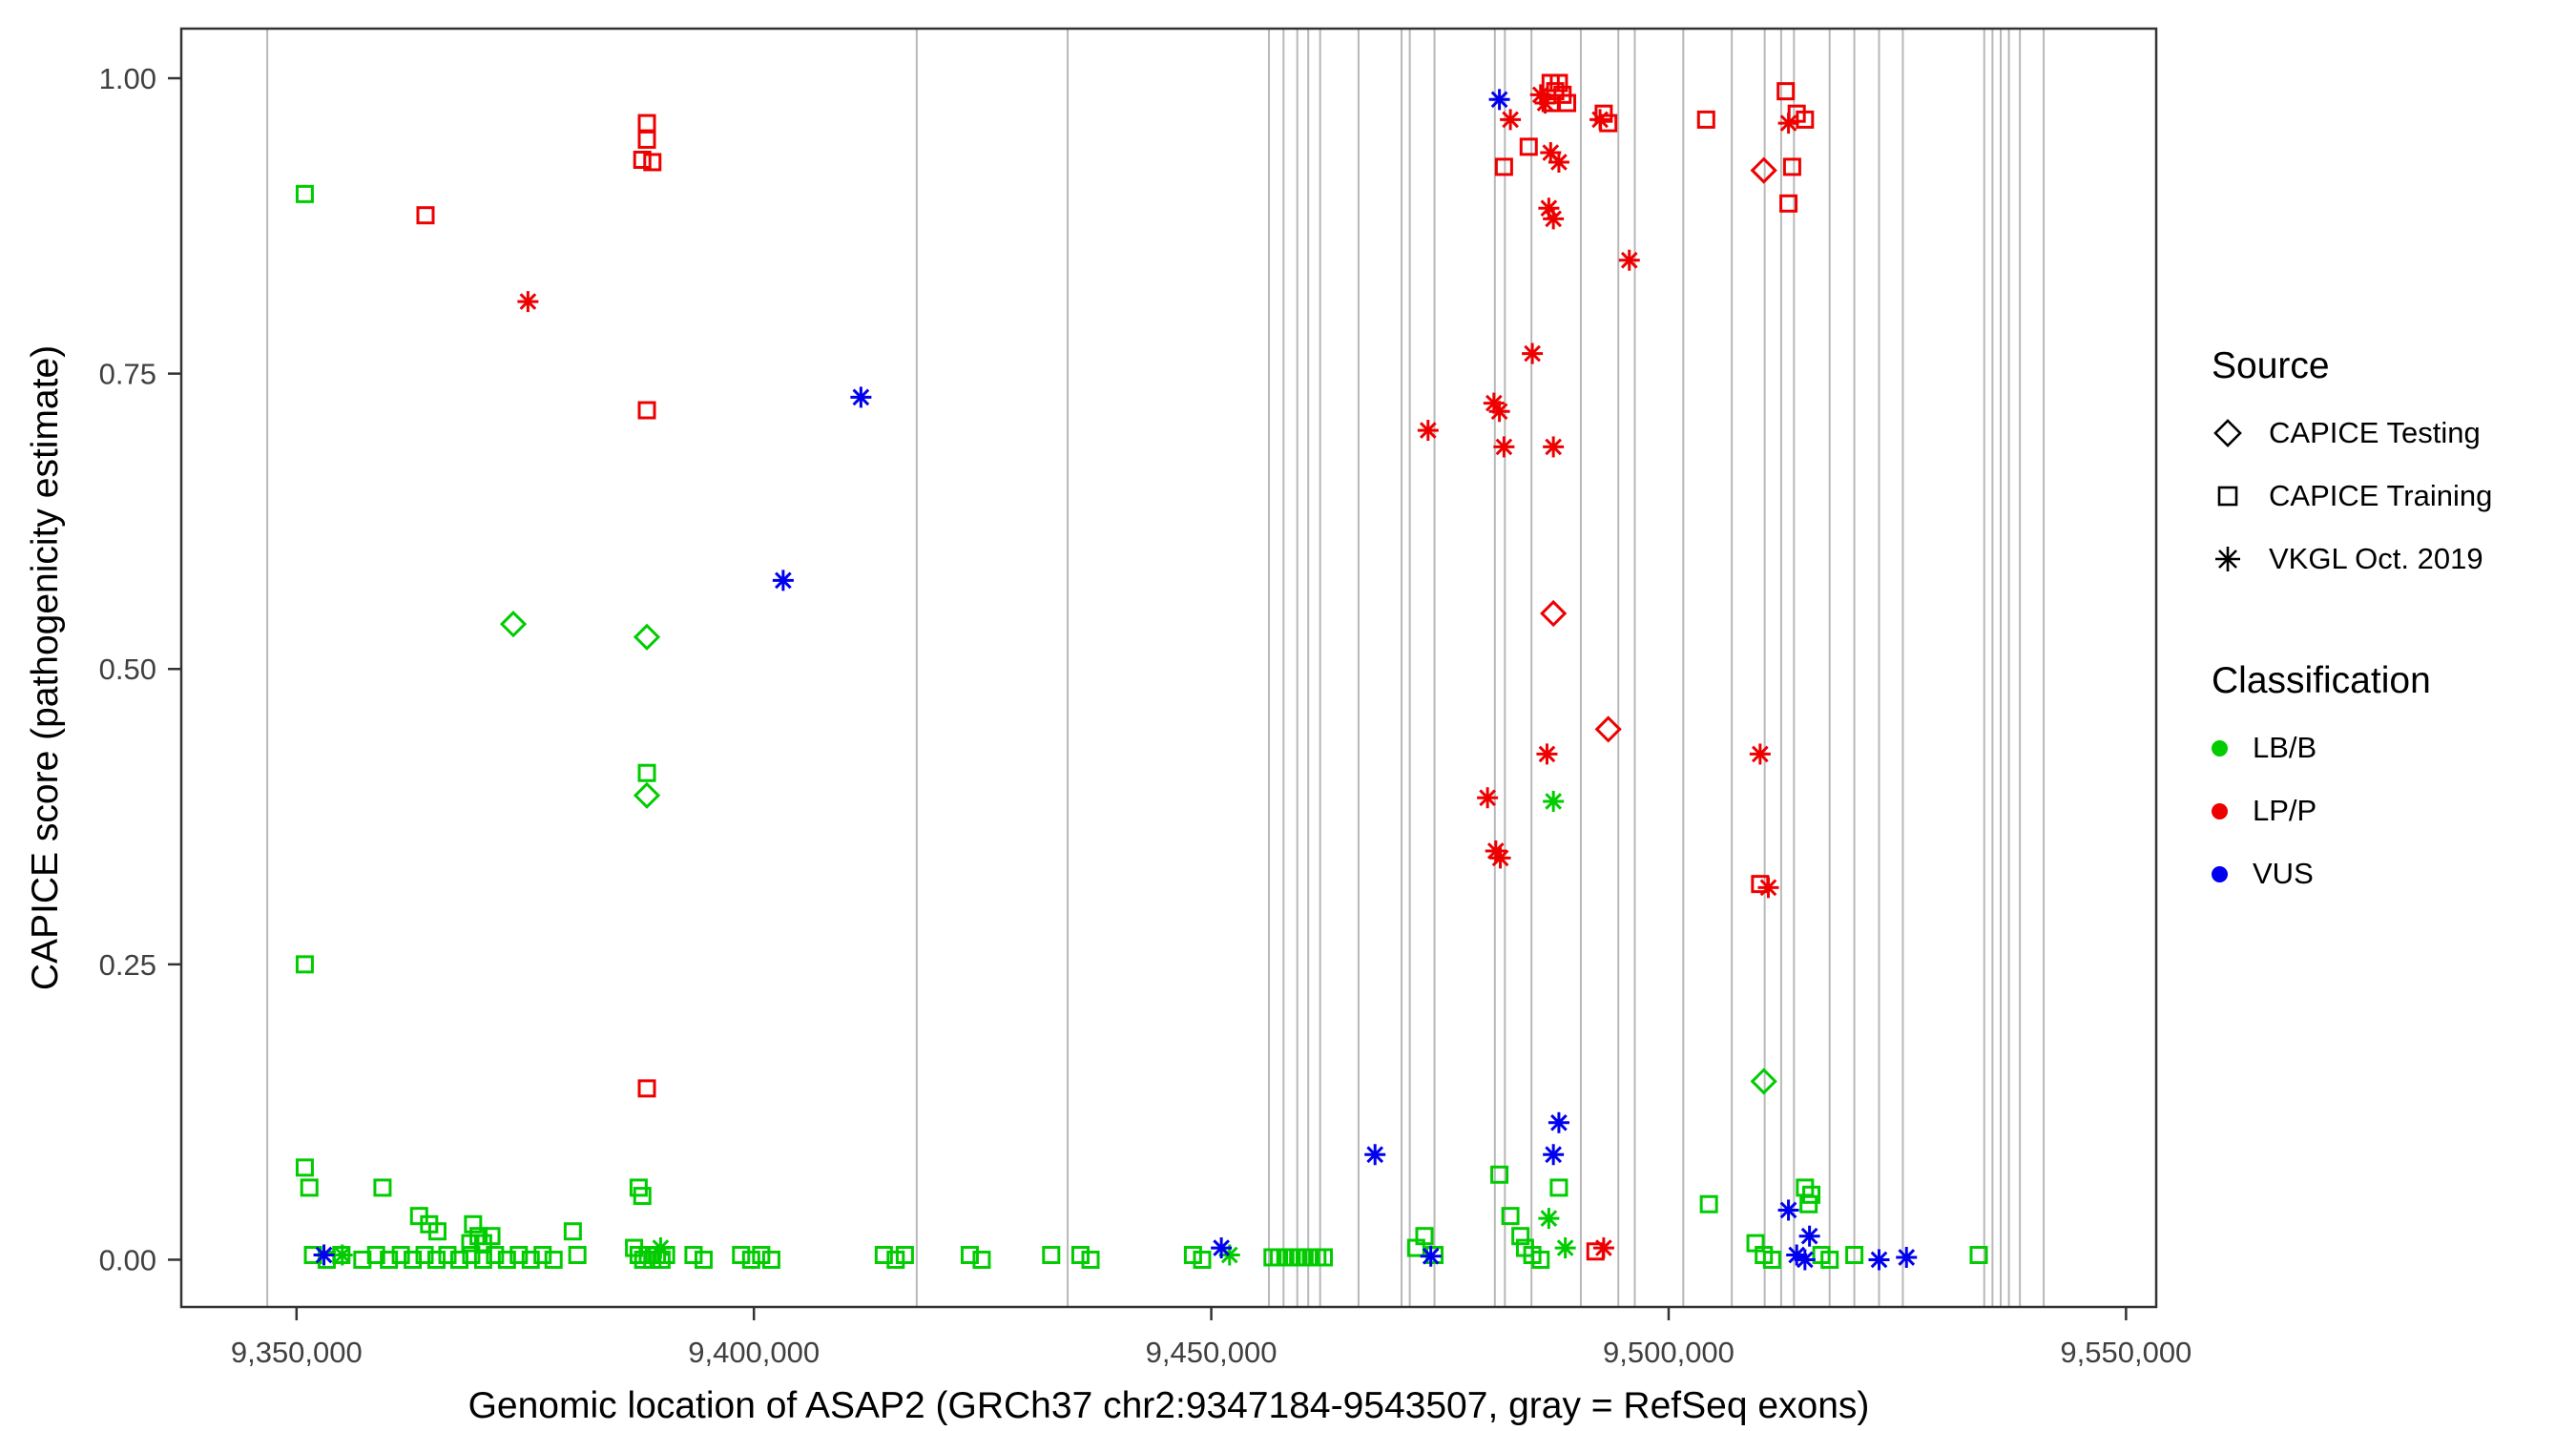 The height and width of the screenshot is (1431, 2576). Describe the element at coordinates (2283, 873) in the screenshot. I see `legend-item-label: VUS` at that location.